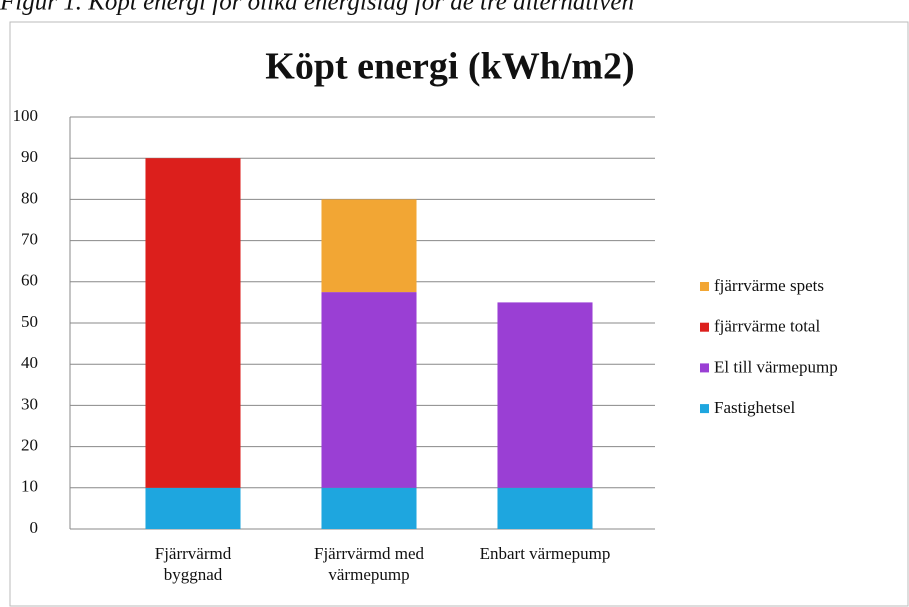 This screenshot has width=909, height=607. I want to click on y-tick-label: 100, so click(26, 115).